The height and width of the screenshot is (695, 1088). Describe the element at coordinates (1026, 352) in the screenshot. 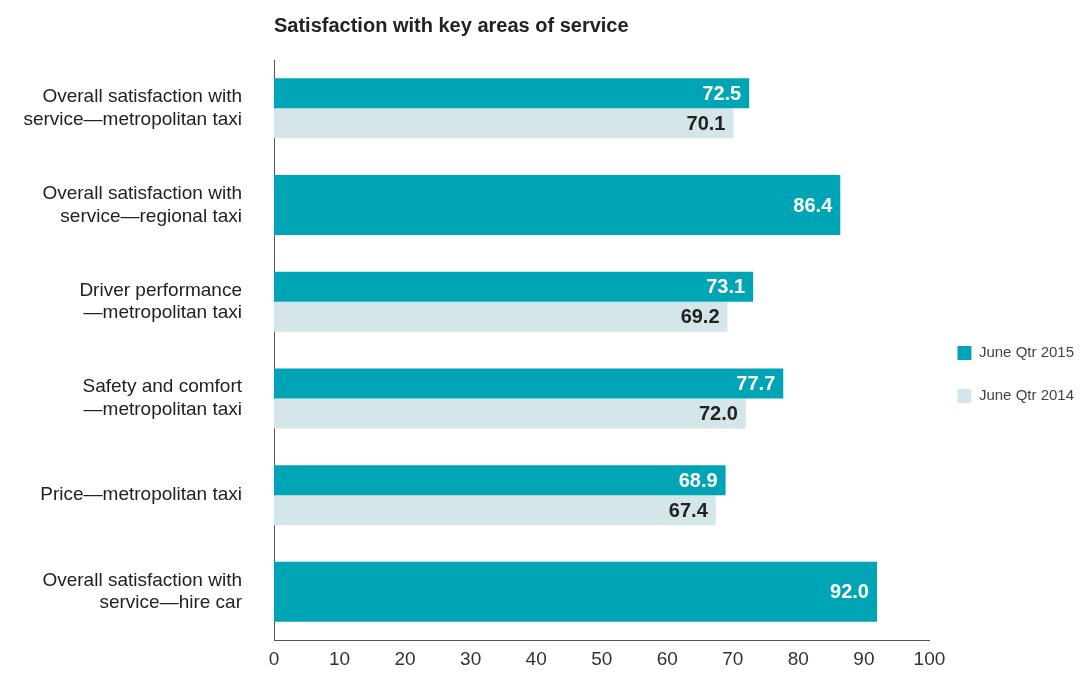

I see `legend-label: June Qtr 2015` at that location.